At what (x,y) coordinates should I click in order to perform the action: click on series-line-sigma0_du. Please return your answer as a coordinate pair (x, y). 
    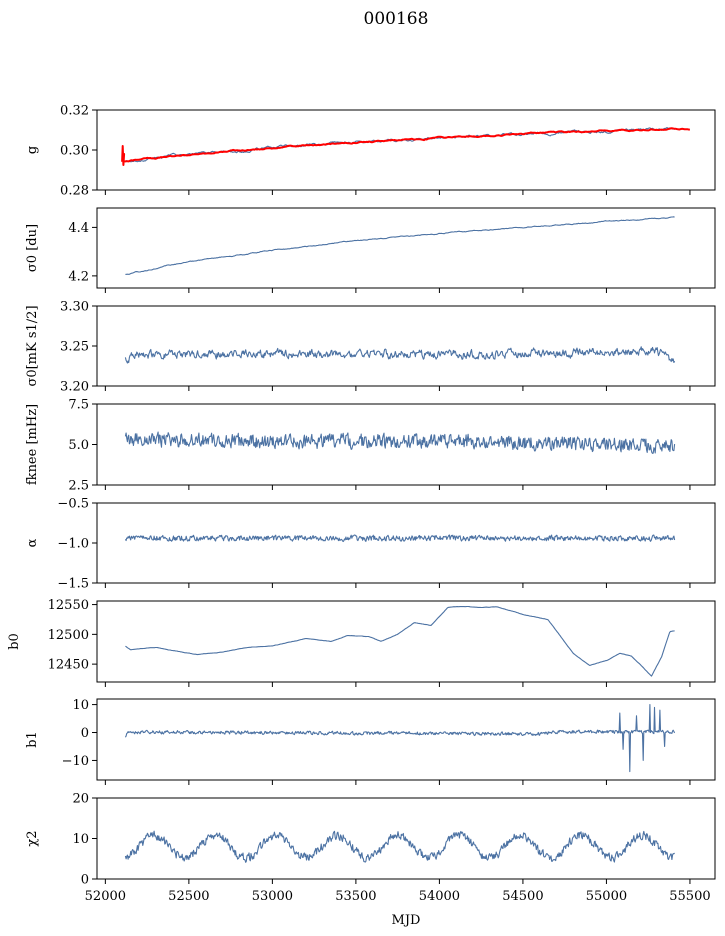
    Looking at the image, I should click on (400, 245).